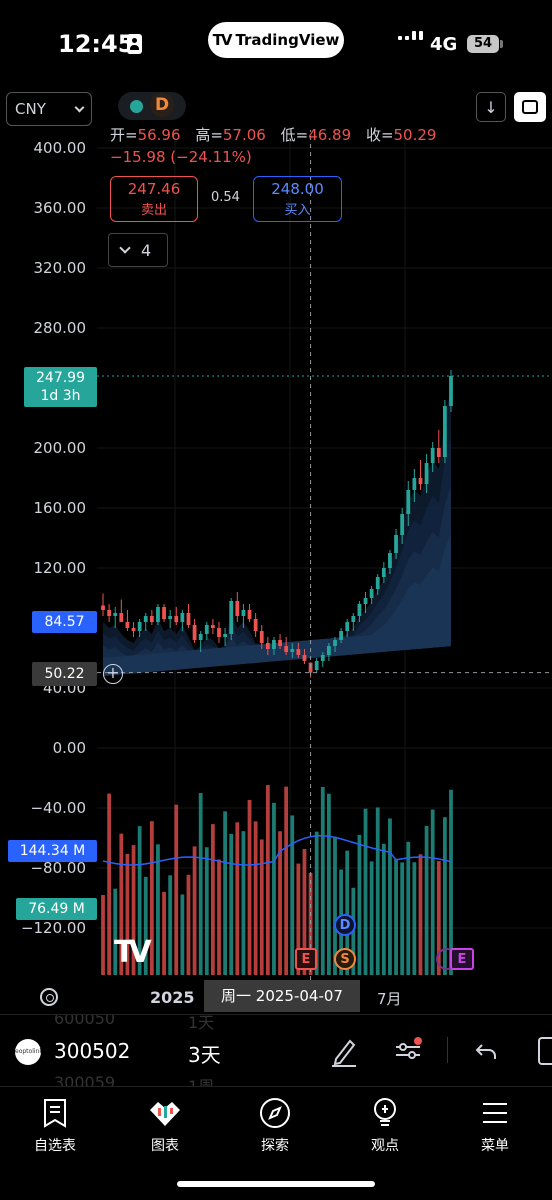  What do you see at coordinates (225, 197) in the screenshot?
I see `spread-value: 0.54` at bounding box center [225, 197].